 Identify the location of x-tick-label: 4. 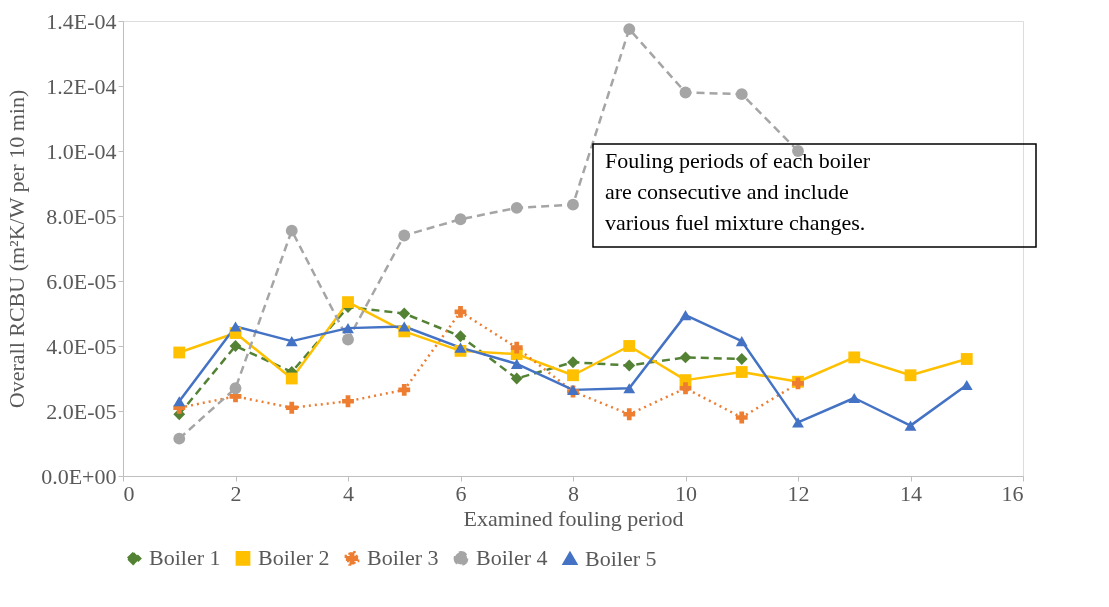
(348, 493).